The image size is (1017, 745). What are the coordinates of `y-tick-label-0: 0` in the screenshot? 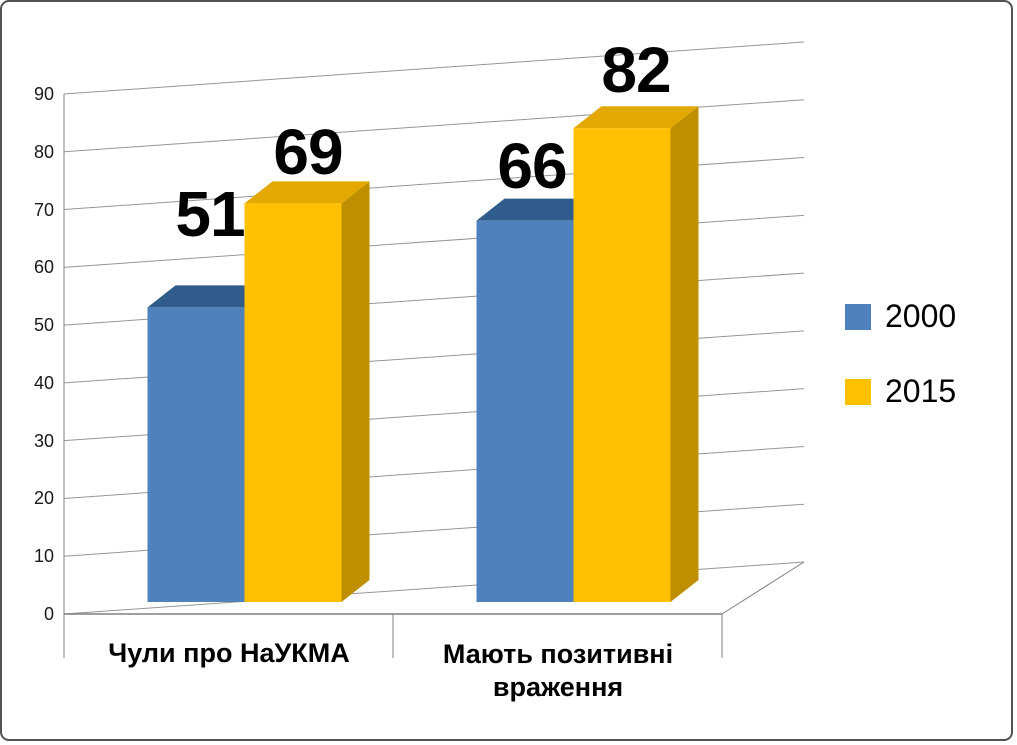 It's located at (48, 614).